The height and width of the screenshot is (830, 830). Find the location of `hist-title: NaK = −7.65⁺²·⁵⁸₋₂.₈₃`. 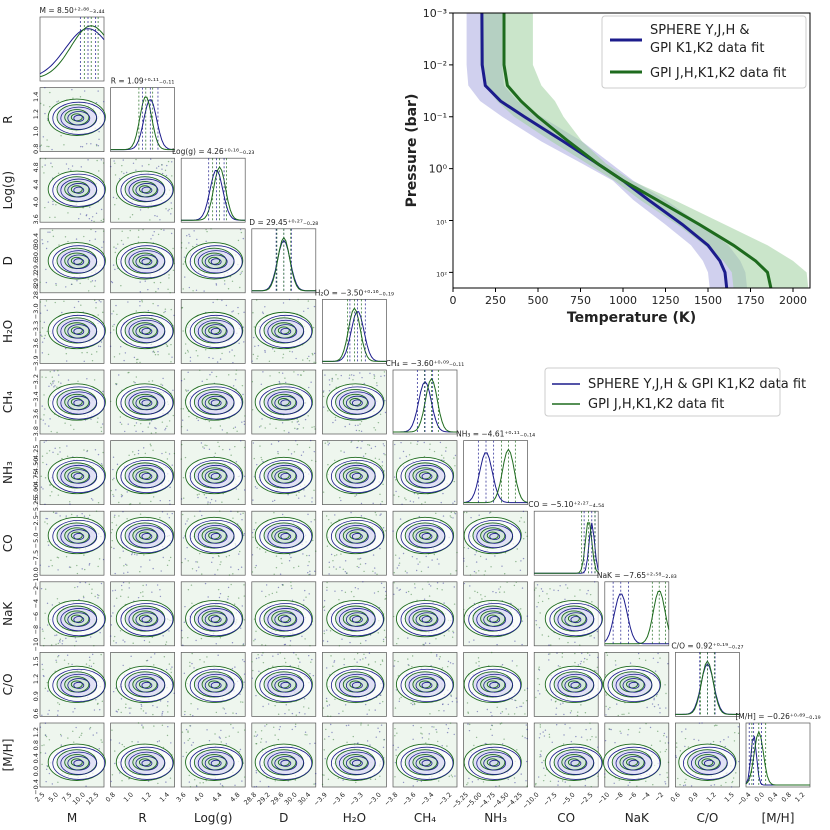

hist-title: NaK = −7.65⁺²·⁵⁸₋₂.₈₃ is located at coordinates (637, 575).